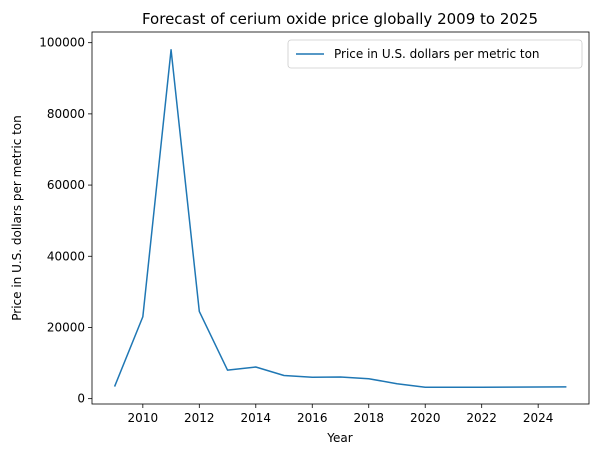  Describe the element at coordinates (81, 399) in the screenshot. I see `y-tick-label: 0` at that location.